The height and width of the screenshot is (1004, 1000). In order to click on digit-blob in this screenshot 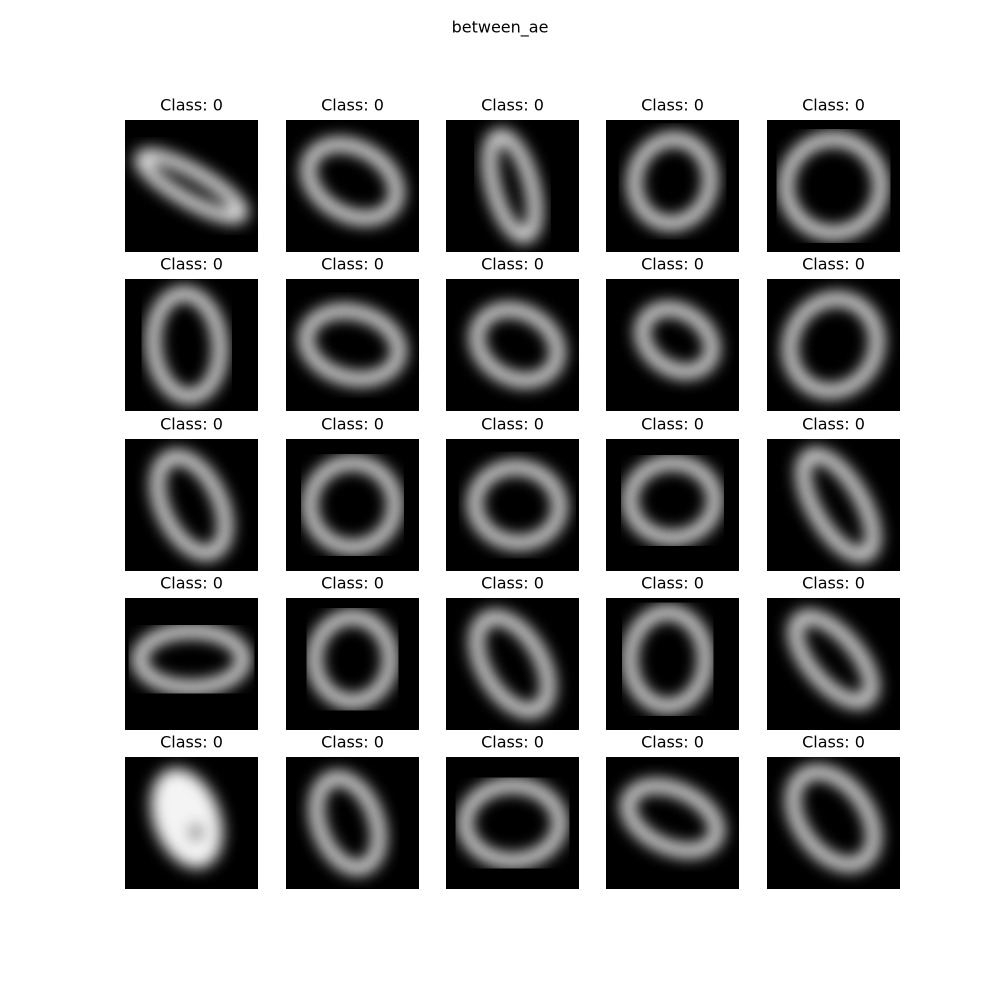, I will do `click(186, 818)`.